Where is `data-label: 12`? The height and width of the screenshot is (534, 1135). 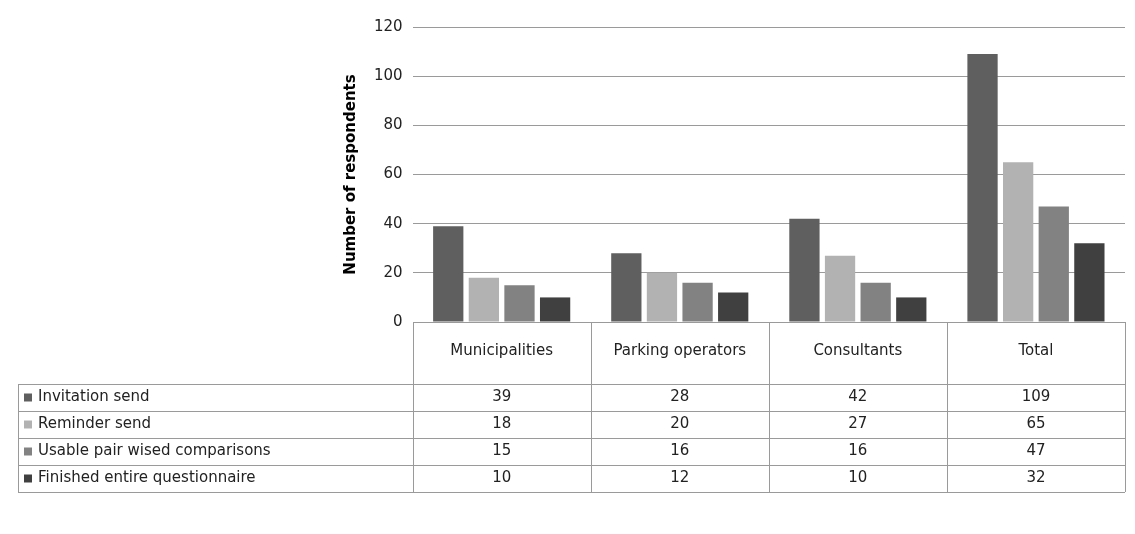
data-label: 12 is located at coordinates (680, 477).